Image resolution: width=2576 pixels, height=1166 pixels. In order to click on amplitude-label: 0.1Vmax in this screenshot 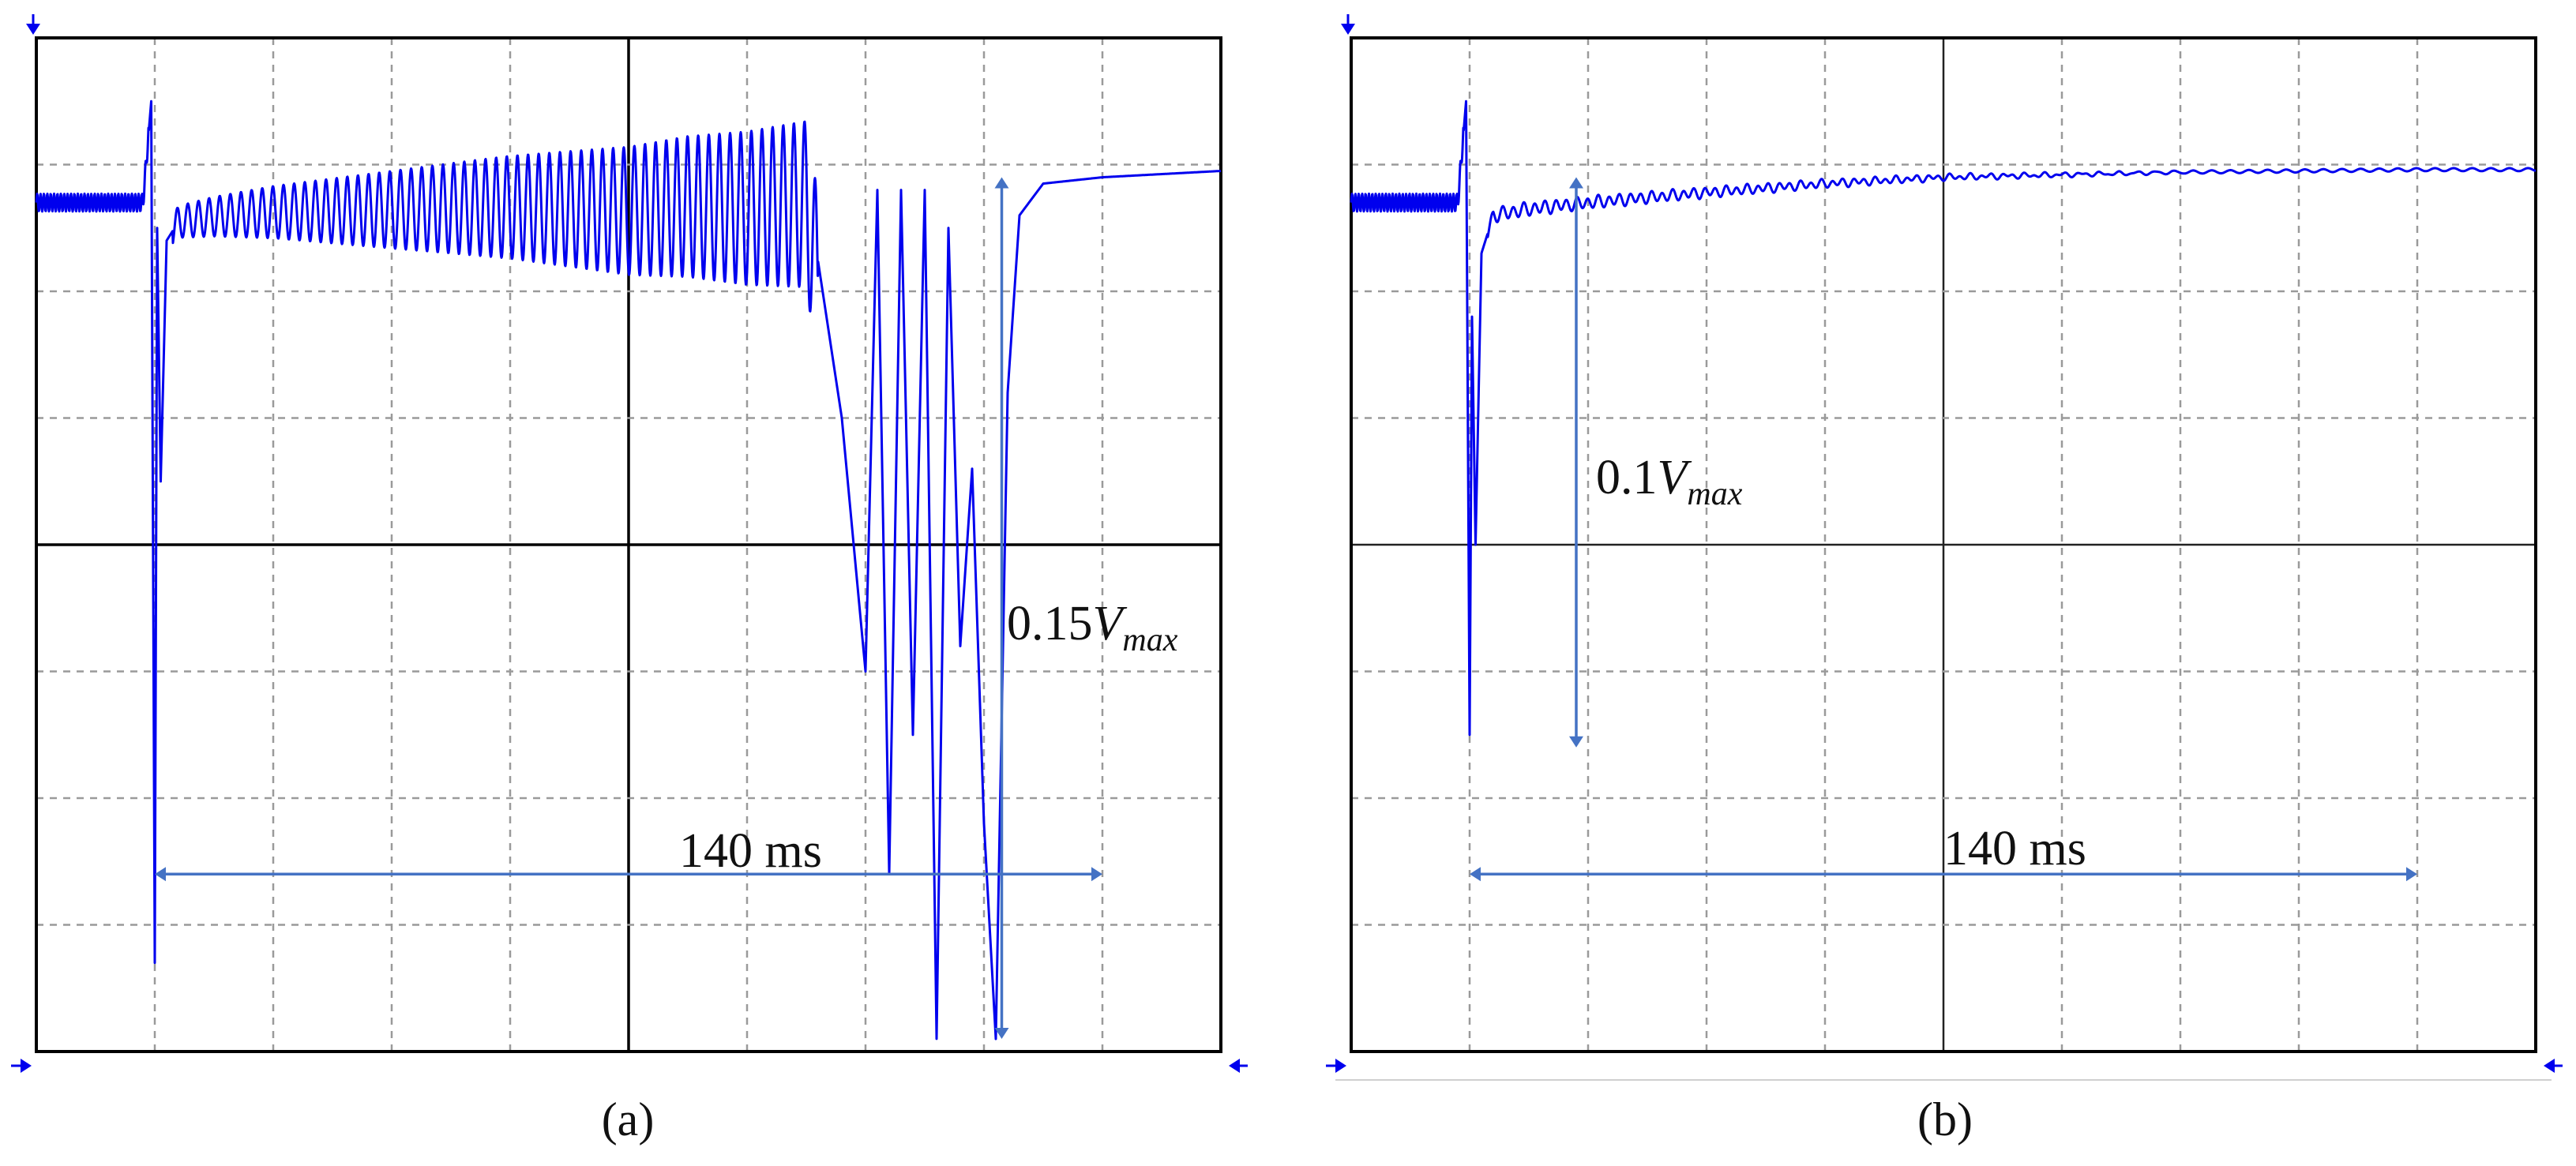, I will do `click(1669, 481)`.